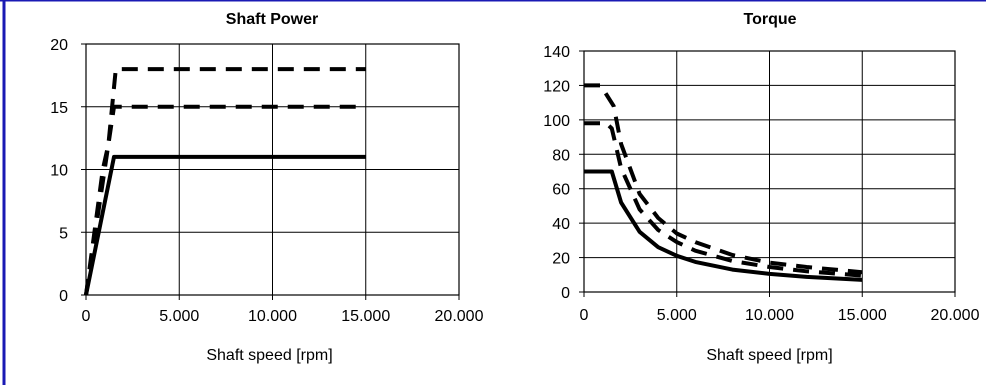 The height and width of the screenshot is (390, 986). Describe the element at coordinates (272, 19) in the screenshot. I see `chart-title: Shaft Power` at that location.